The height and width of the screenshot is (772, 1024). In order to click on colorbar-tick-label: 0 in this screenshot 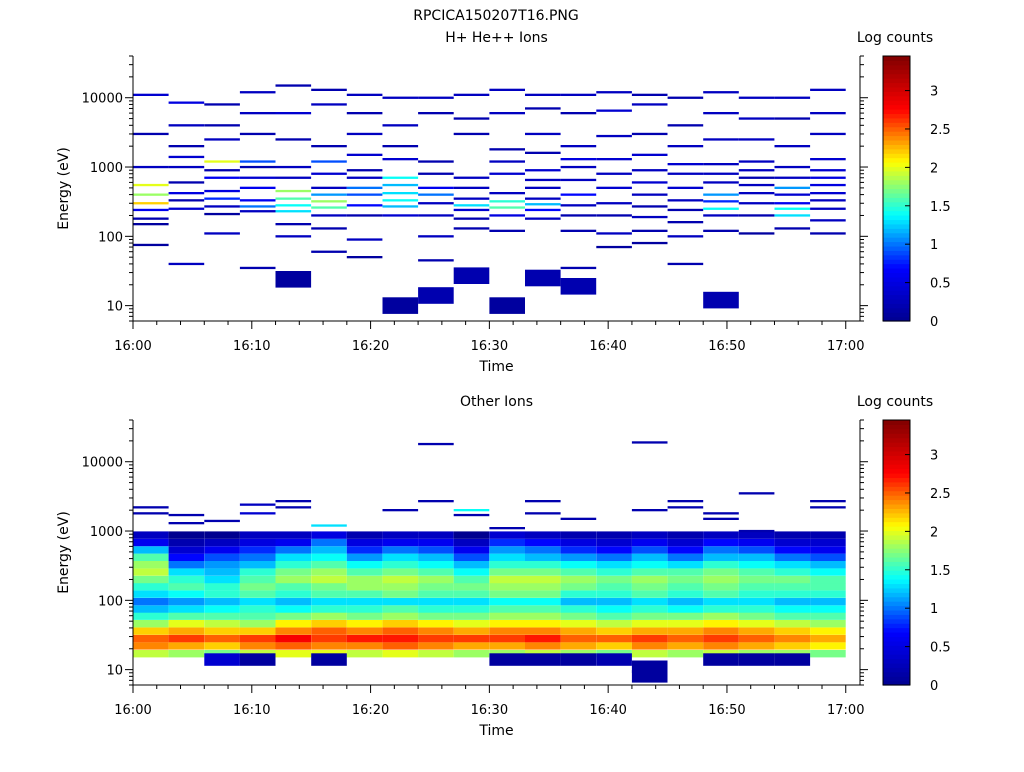, I will do `click(934, 322)`.